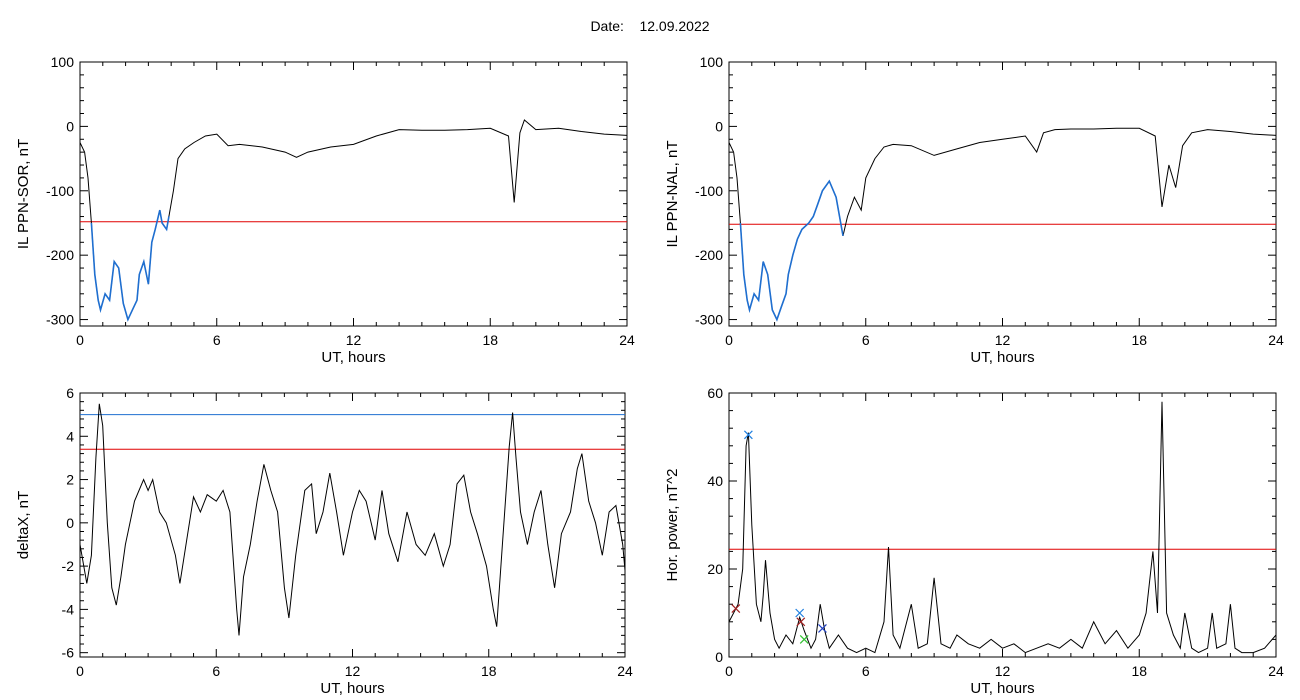  What do you see at coordinates (674, 26) in the screenshot?
I see `date-value: 12.09.2022` at bounding box center [674, 26].